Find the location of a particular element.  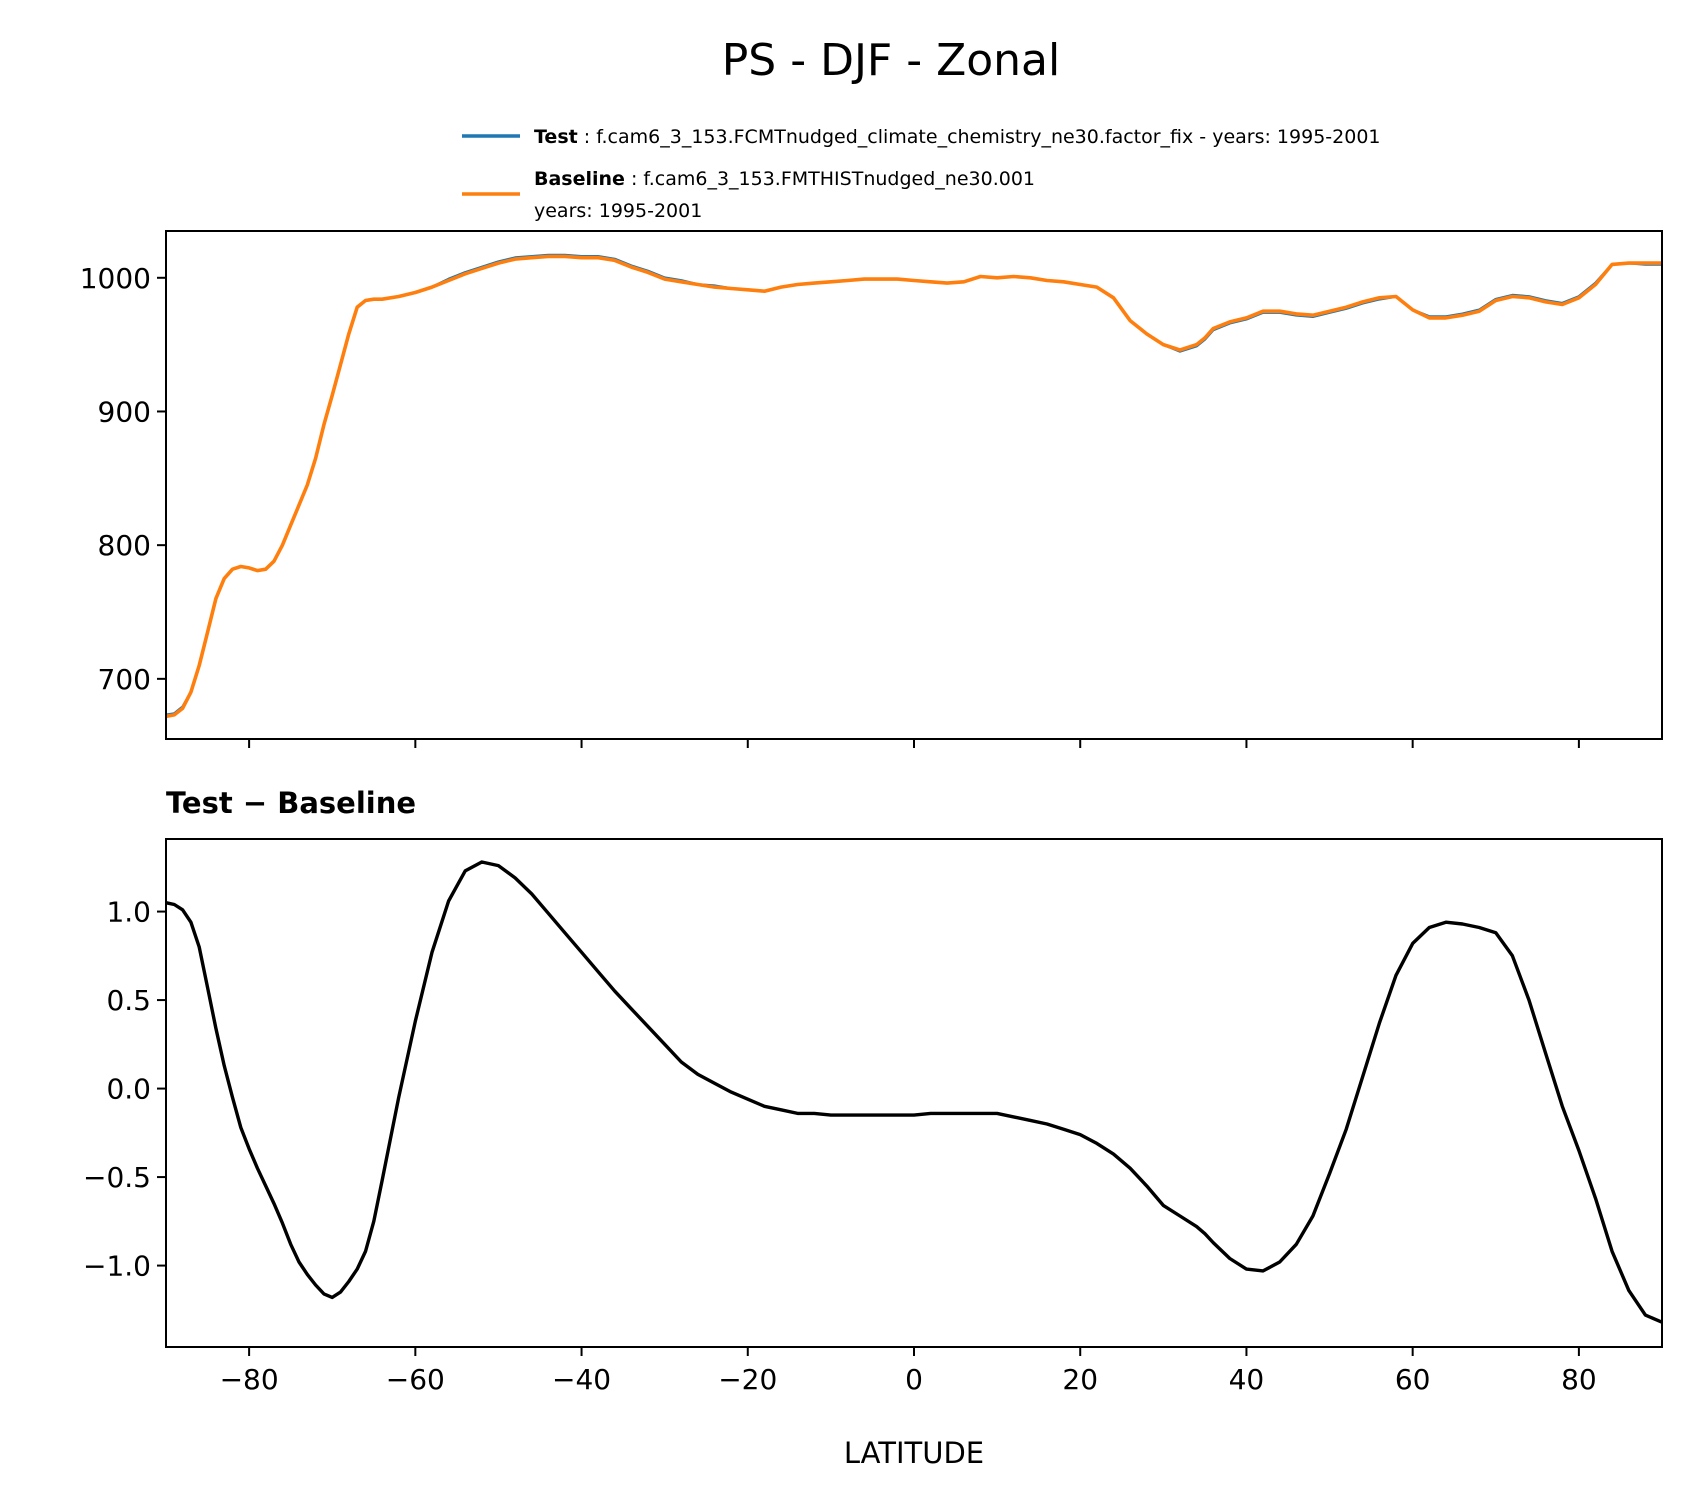

bottom-x-tick-label: −20 is located at coordinates (747, 1379).